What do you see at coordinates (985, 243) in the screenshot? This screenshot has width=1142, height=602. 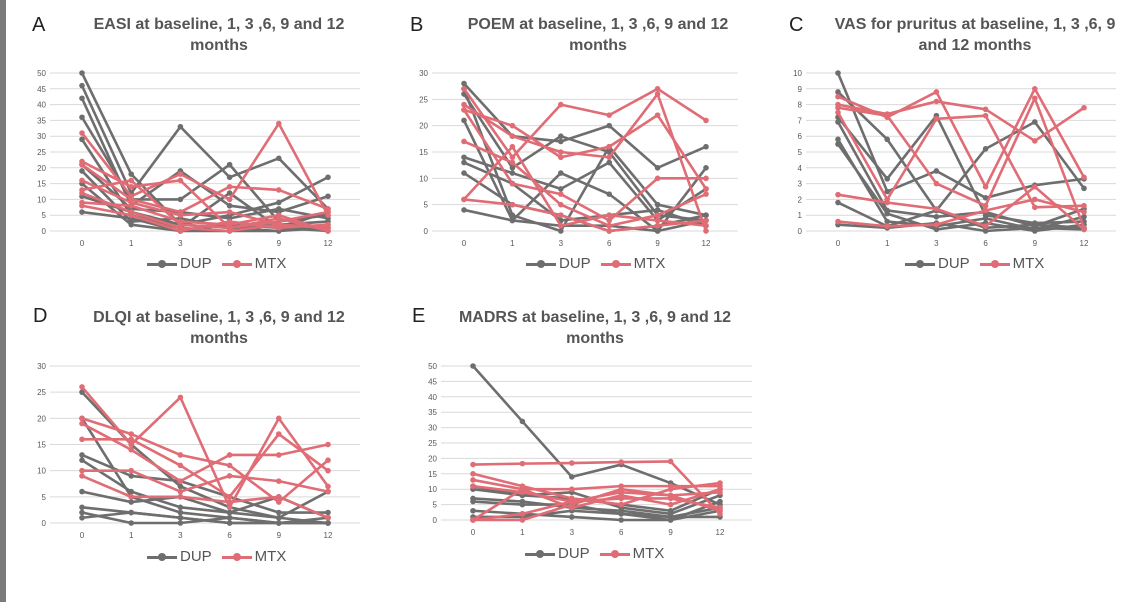 I see `x-tick-label: 6` at bounding box center [985, 243].